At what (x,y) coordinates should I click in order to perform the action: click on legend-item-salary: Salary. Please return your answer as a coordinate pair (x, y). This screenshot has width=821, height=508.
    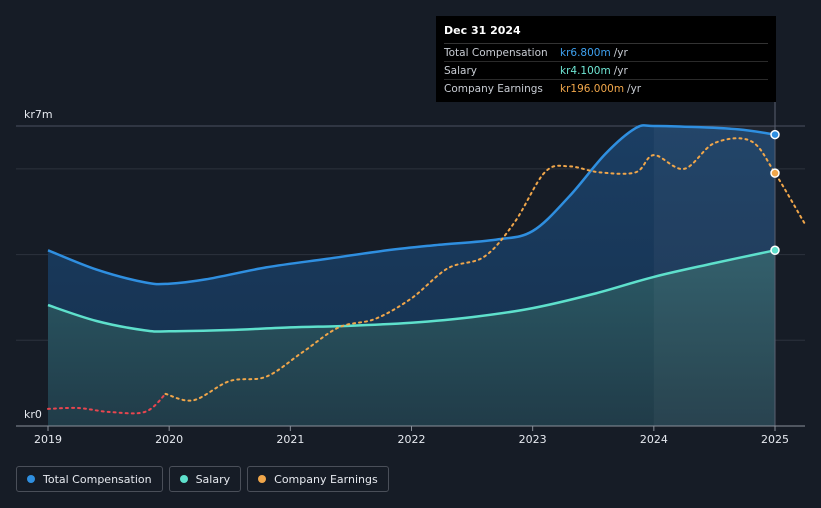
    Looking at the image, I should click on (205, 479).